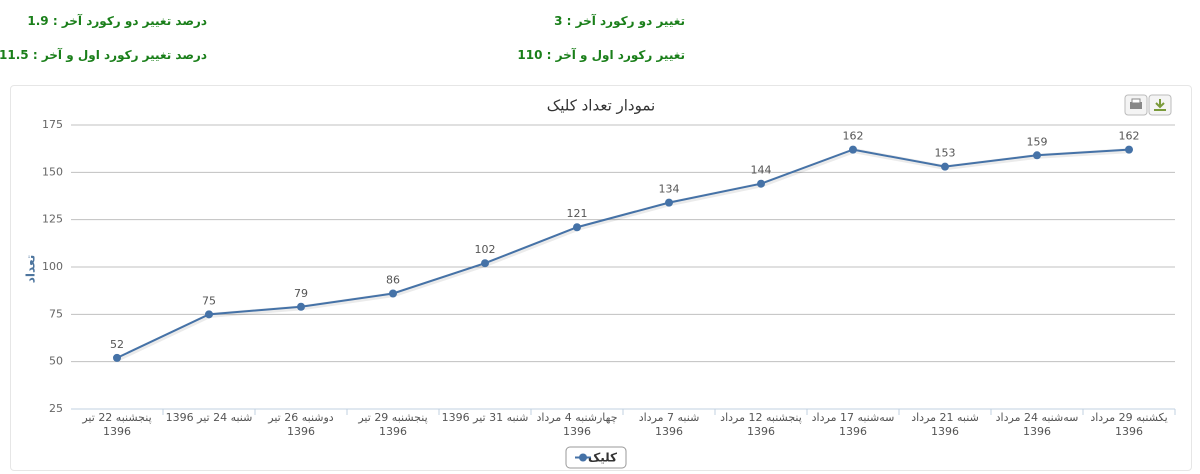 The width and height of the screenshot is (1200, 474). What do you see at coordinates (52, 171) in the screenshot?
I see `y-tick-label: 150` at bounding box center [52, 171].